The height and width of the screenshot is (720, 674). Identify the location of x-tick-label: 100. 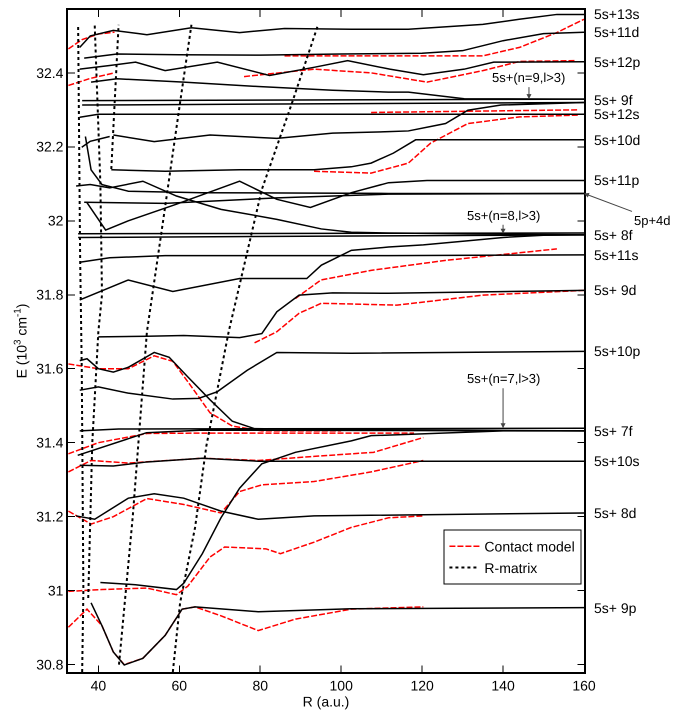
(342, 686).